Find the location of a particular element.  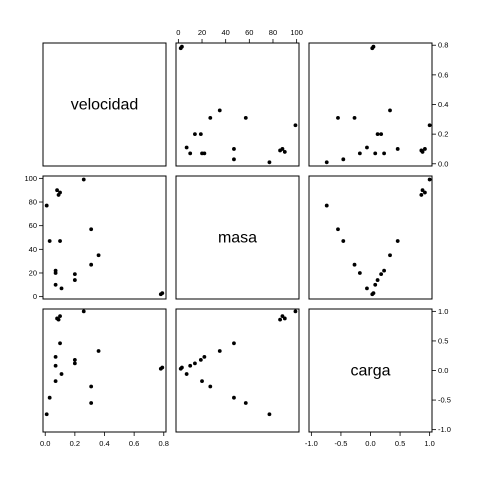

tick-label: -0.5 is located at coordinates (444, 400).